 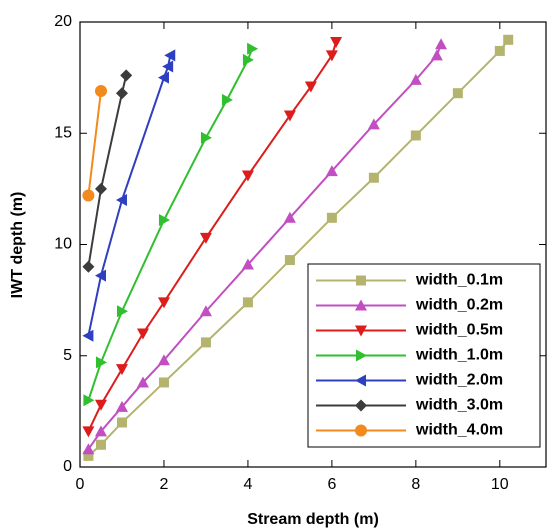 I want to click on legend-label: width_4.0m, so click(x=459, y=430).